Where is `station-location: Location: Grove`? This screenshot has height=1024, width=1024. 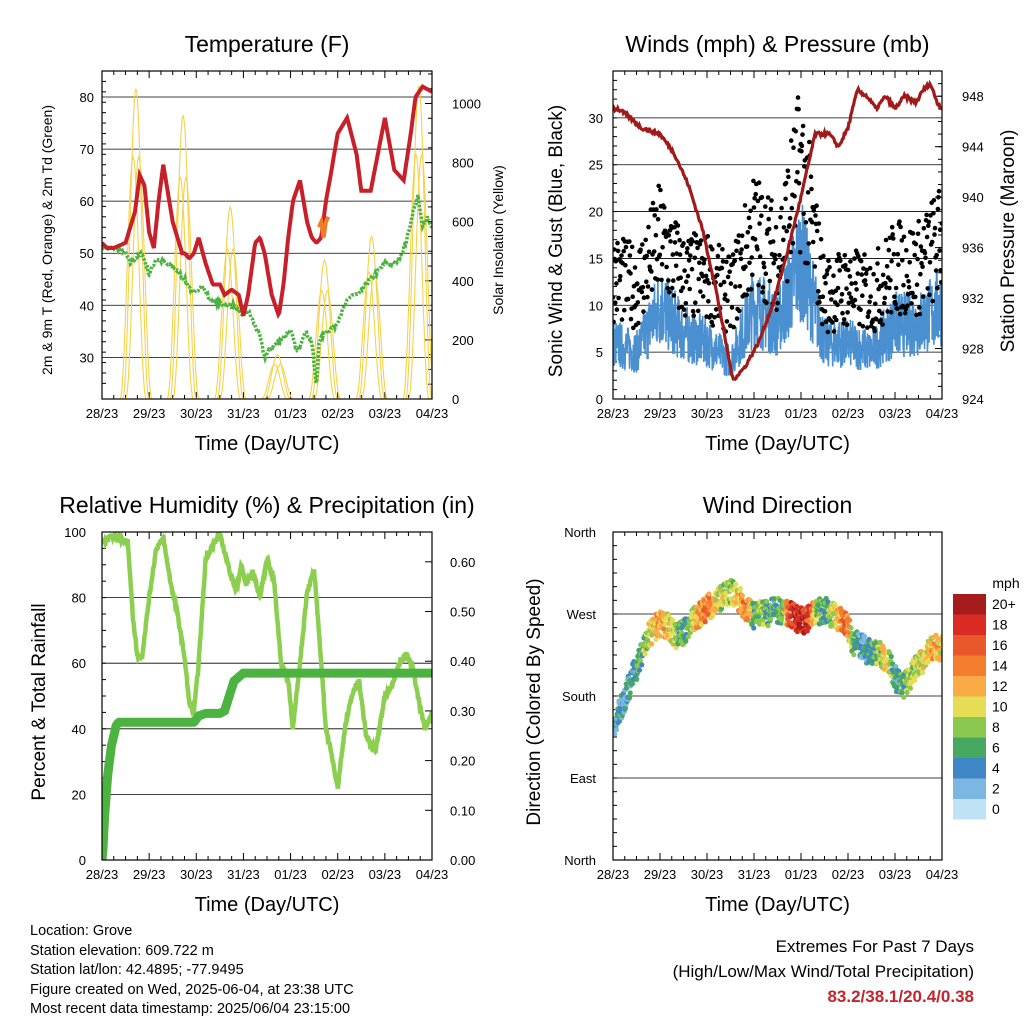
station-location: Location: Grove is located at coordinates (81, 931).